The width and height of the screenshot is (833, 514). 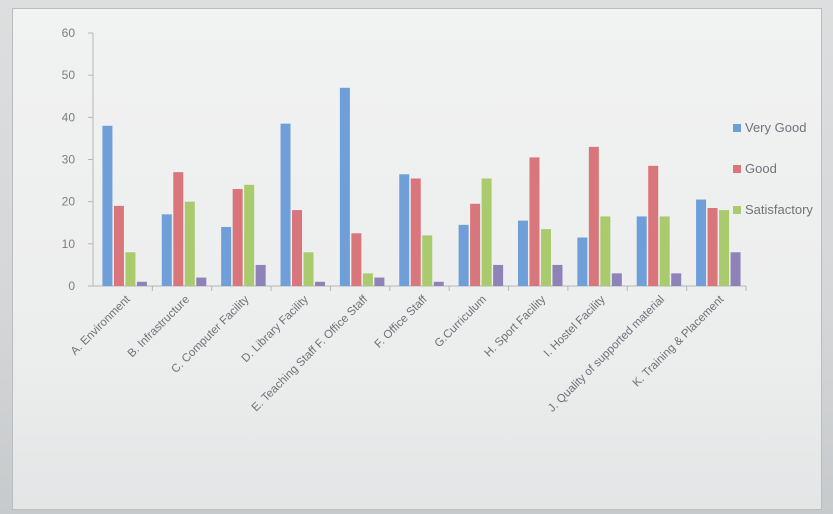 I want to click on y-tick-label: 60, so click(x=69, y=33).